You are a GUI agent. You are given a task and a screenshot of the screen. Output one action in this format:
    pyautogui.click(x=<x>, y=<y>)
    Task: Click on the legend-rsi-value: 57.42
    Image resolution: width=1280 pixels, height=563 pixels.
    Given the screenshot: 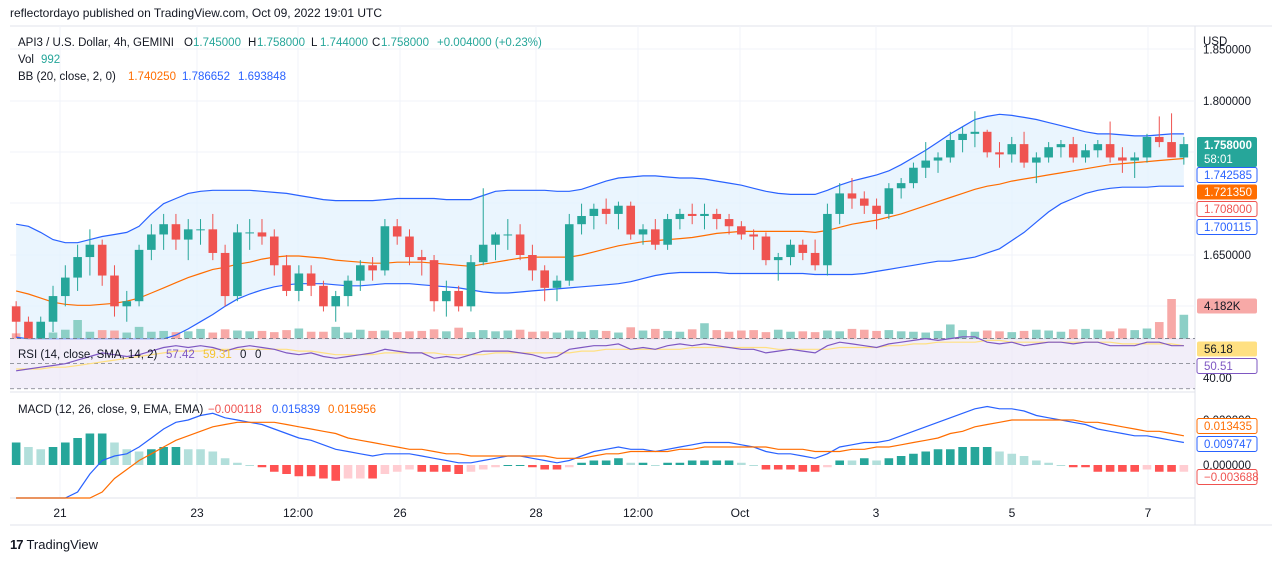 What is the action you would take?
    pyautogui.click(x=180, y=355)
    